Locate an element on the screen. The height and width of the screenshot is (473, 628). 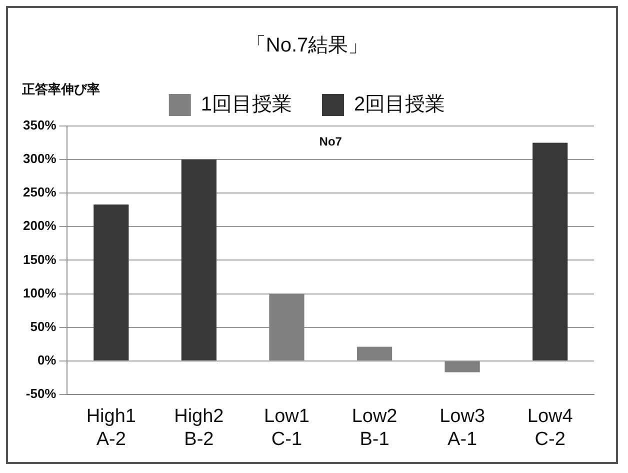
x-tick-label: Low3 A-1 is located at coordinates (463, 428).